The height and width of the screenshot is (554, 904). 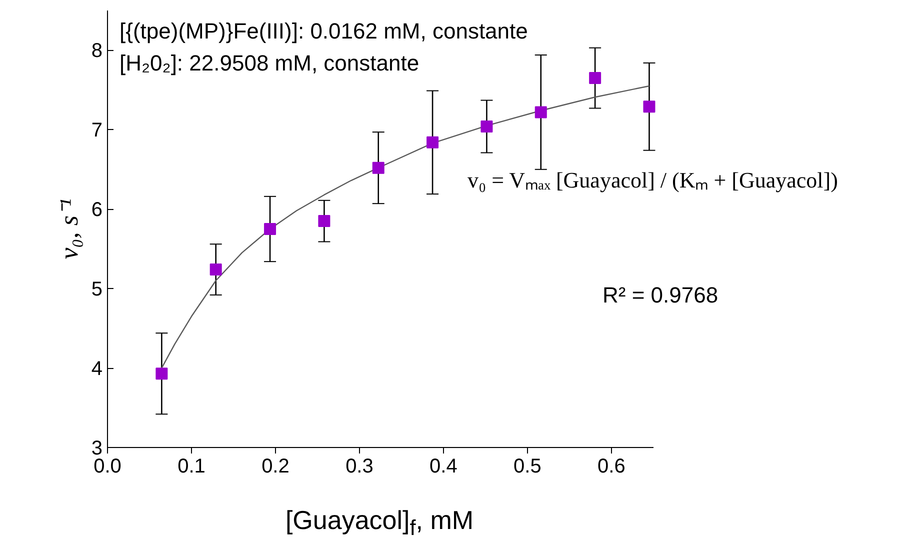 I want to click on x-tick-label: 0.6, so click(x=612, y=467).